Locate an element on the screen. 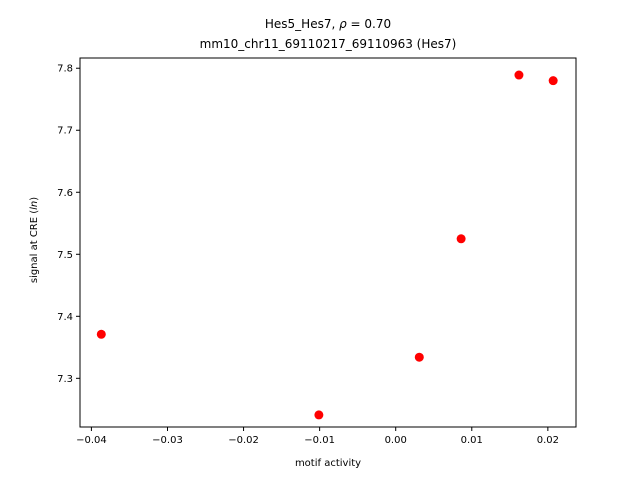 The width and height of the screenshot is (640, 480). chart-title-line2: mm10_chr11_69110217_69110963 (Hes7) is located at coordinates (328, 44).